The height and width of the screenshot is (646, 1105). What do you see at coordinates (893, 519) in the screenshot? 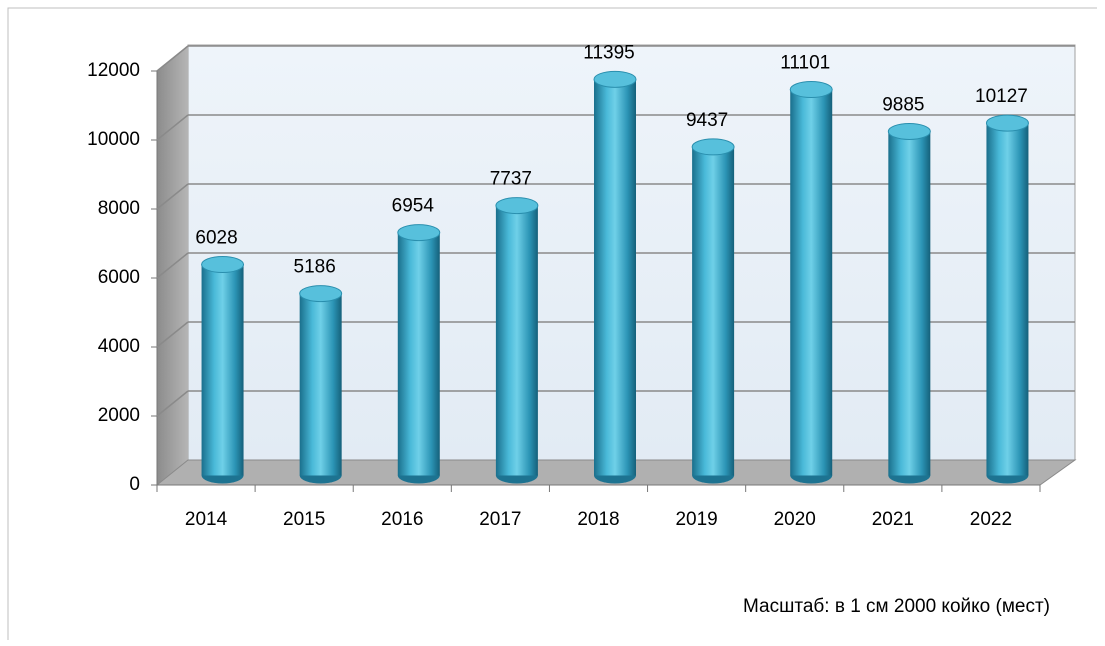
I see `x-tick-label: 2021` at bounding box center [893, 519].